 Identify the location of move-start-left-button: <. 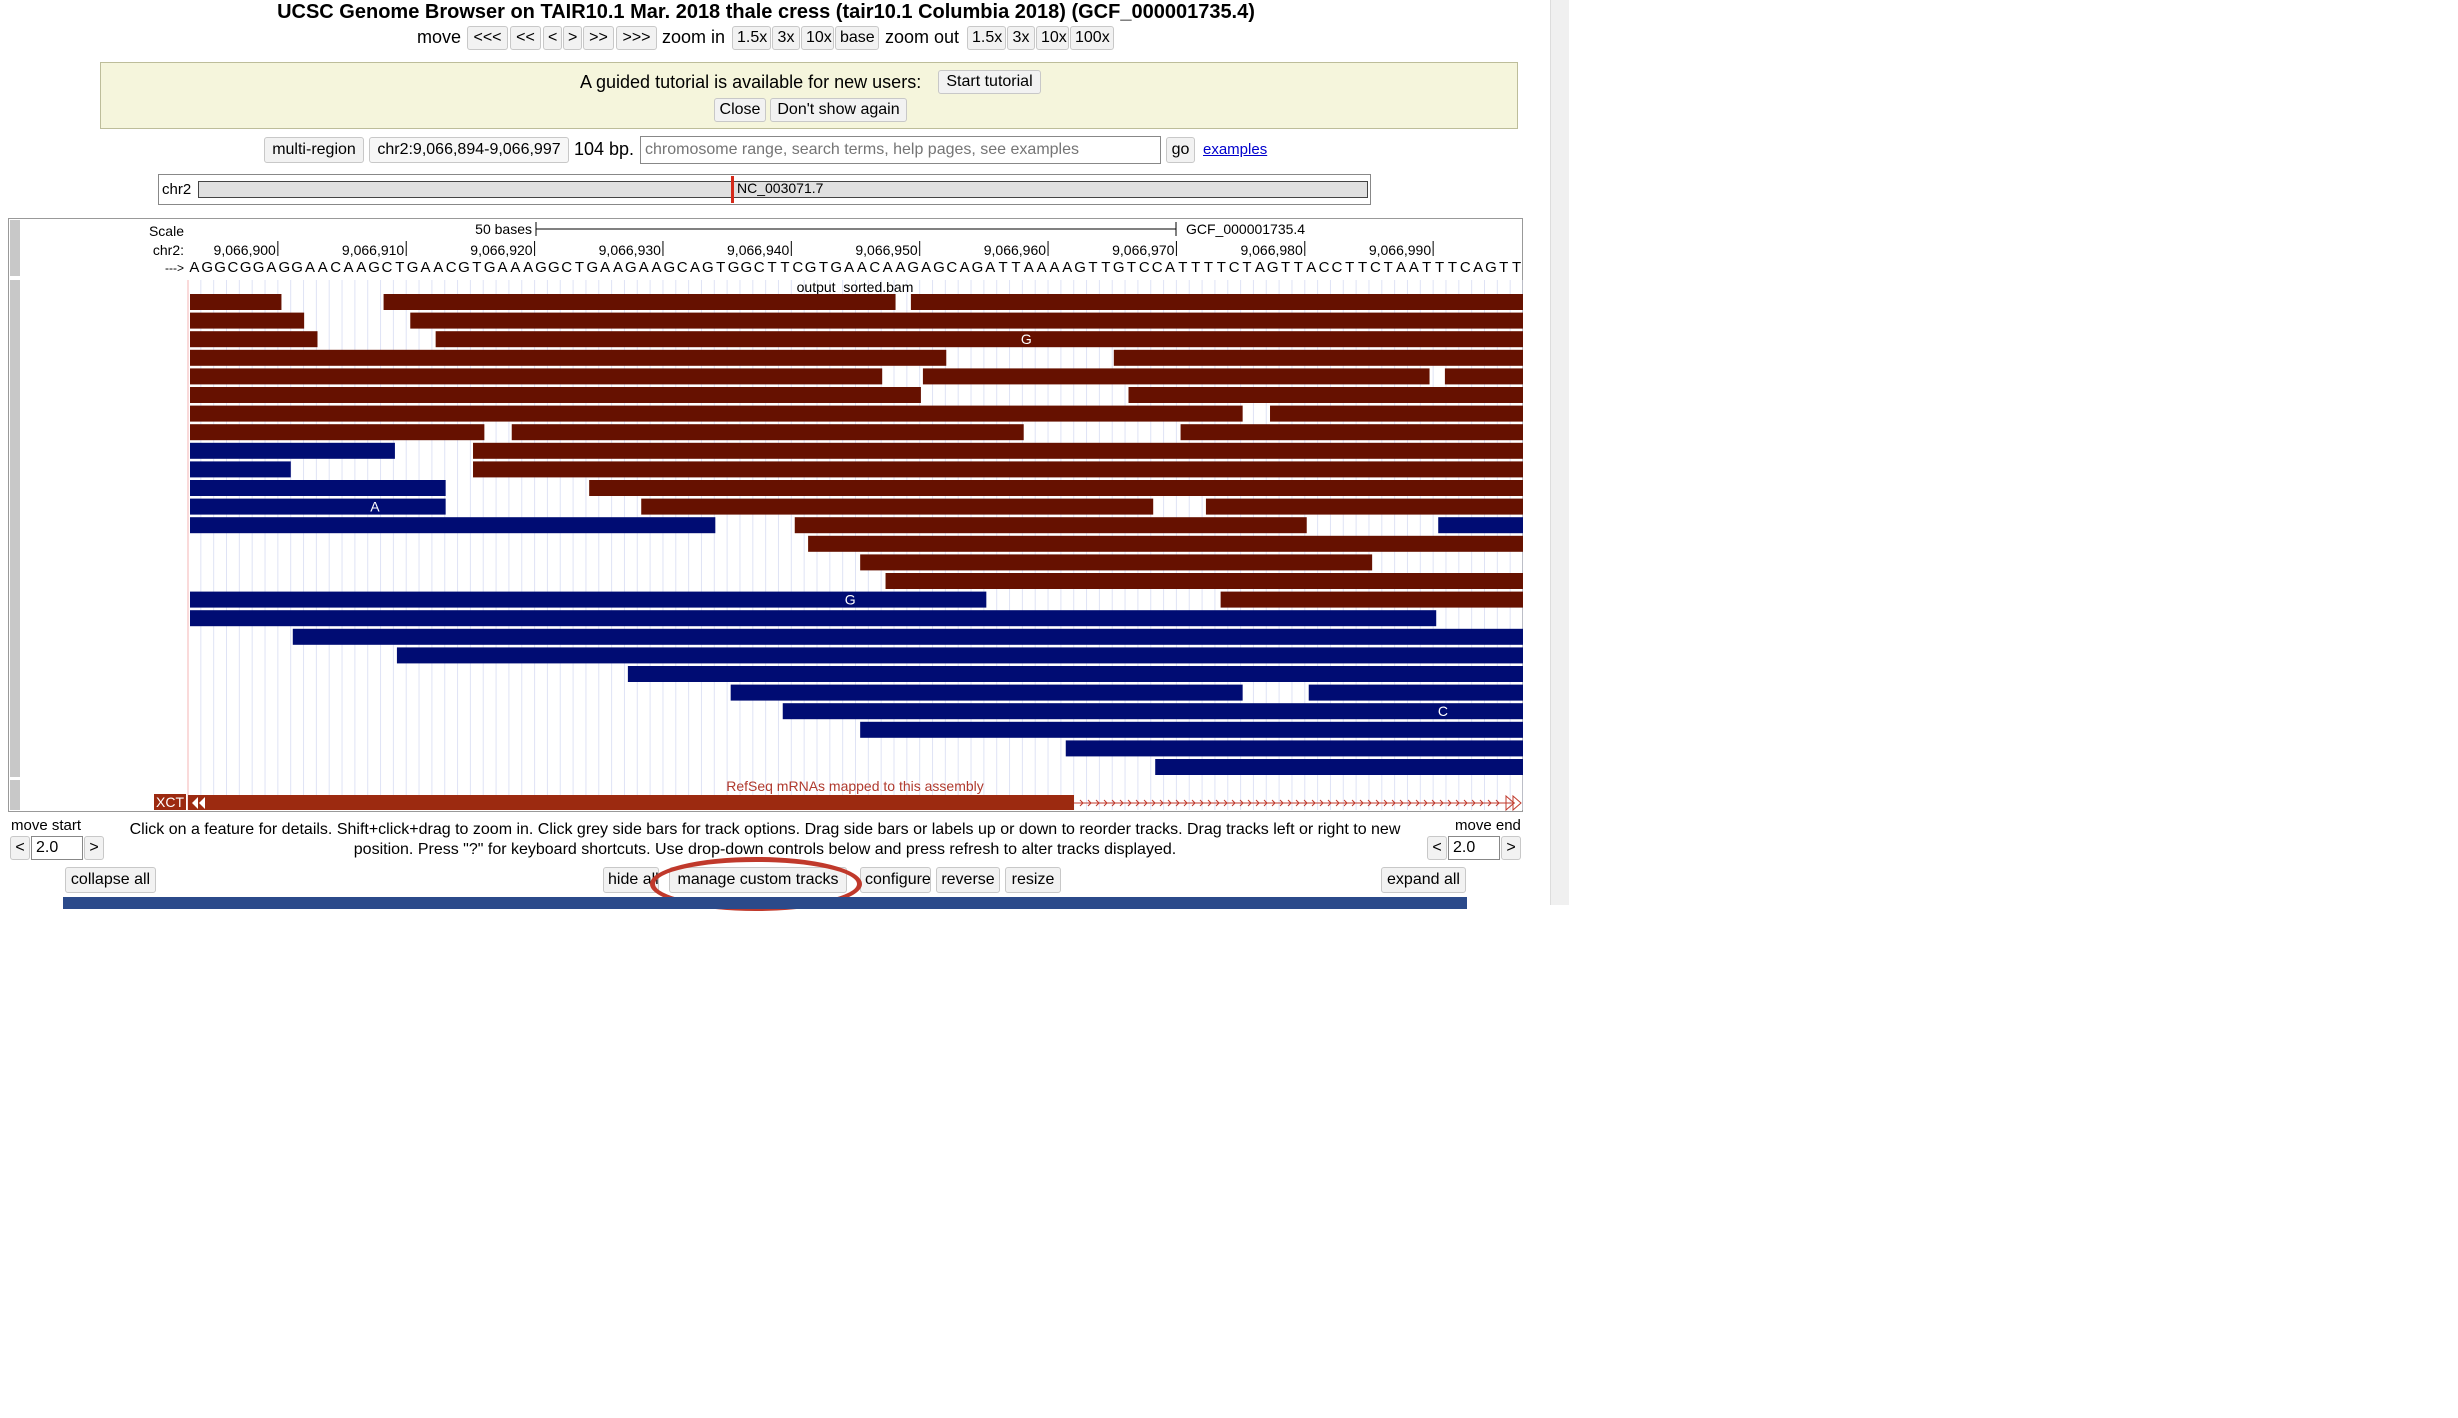
(20, 848).